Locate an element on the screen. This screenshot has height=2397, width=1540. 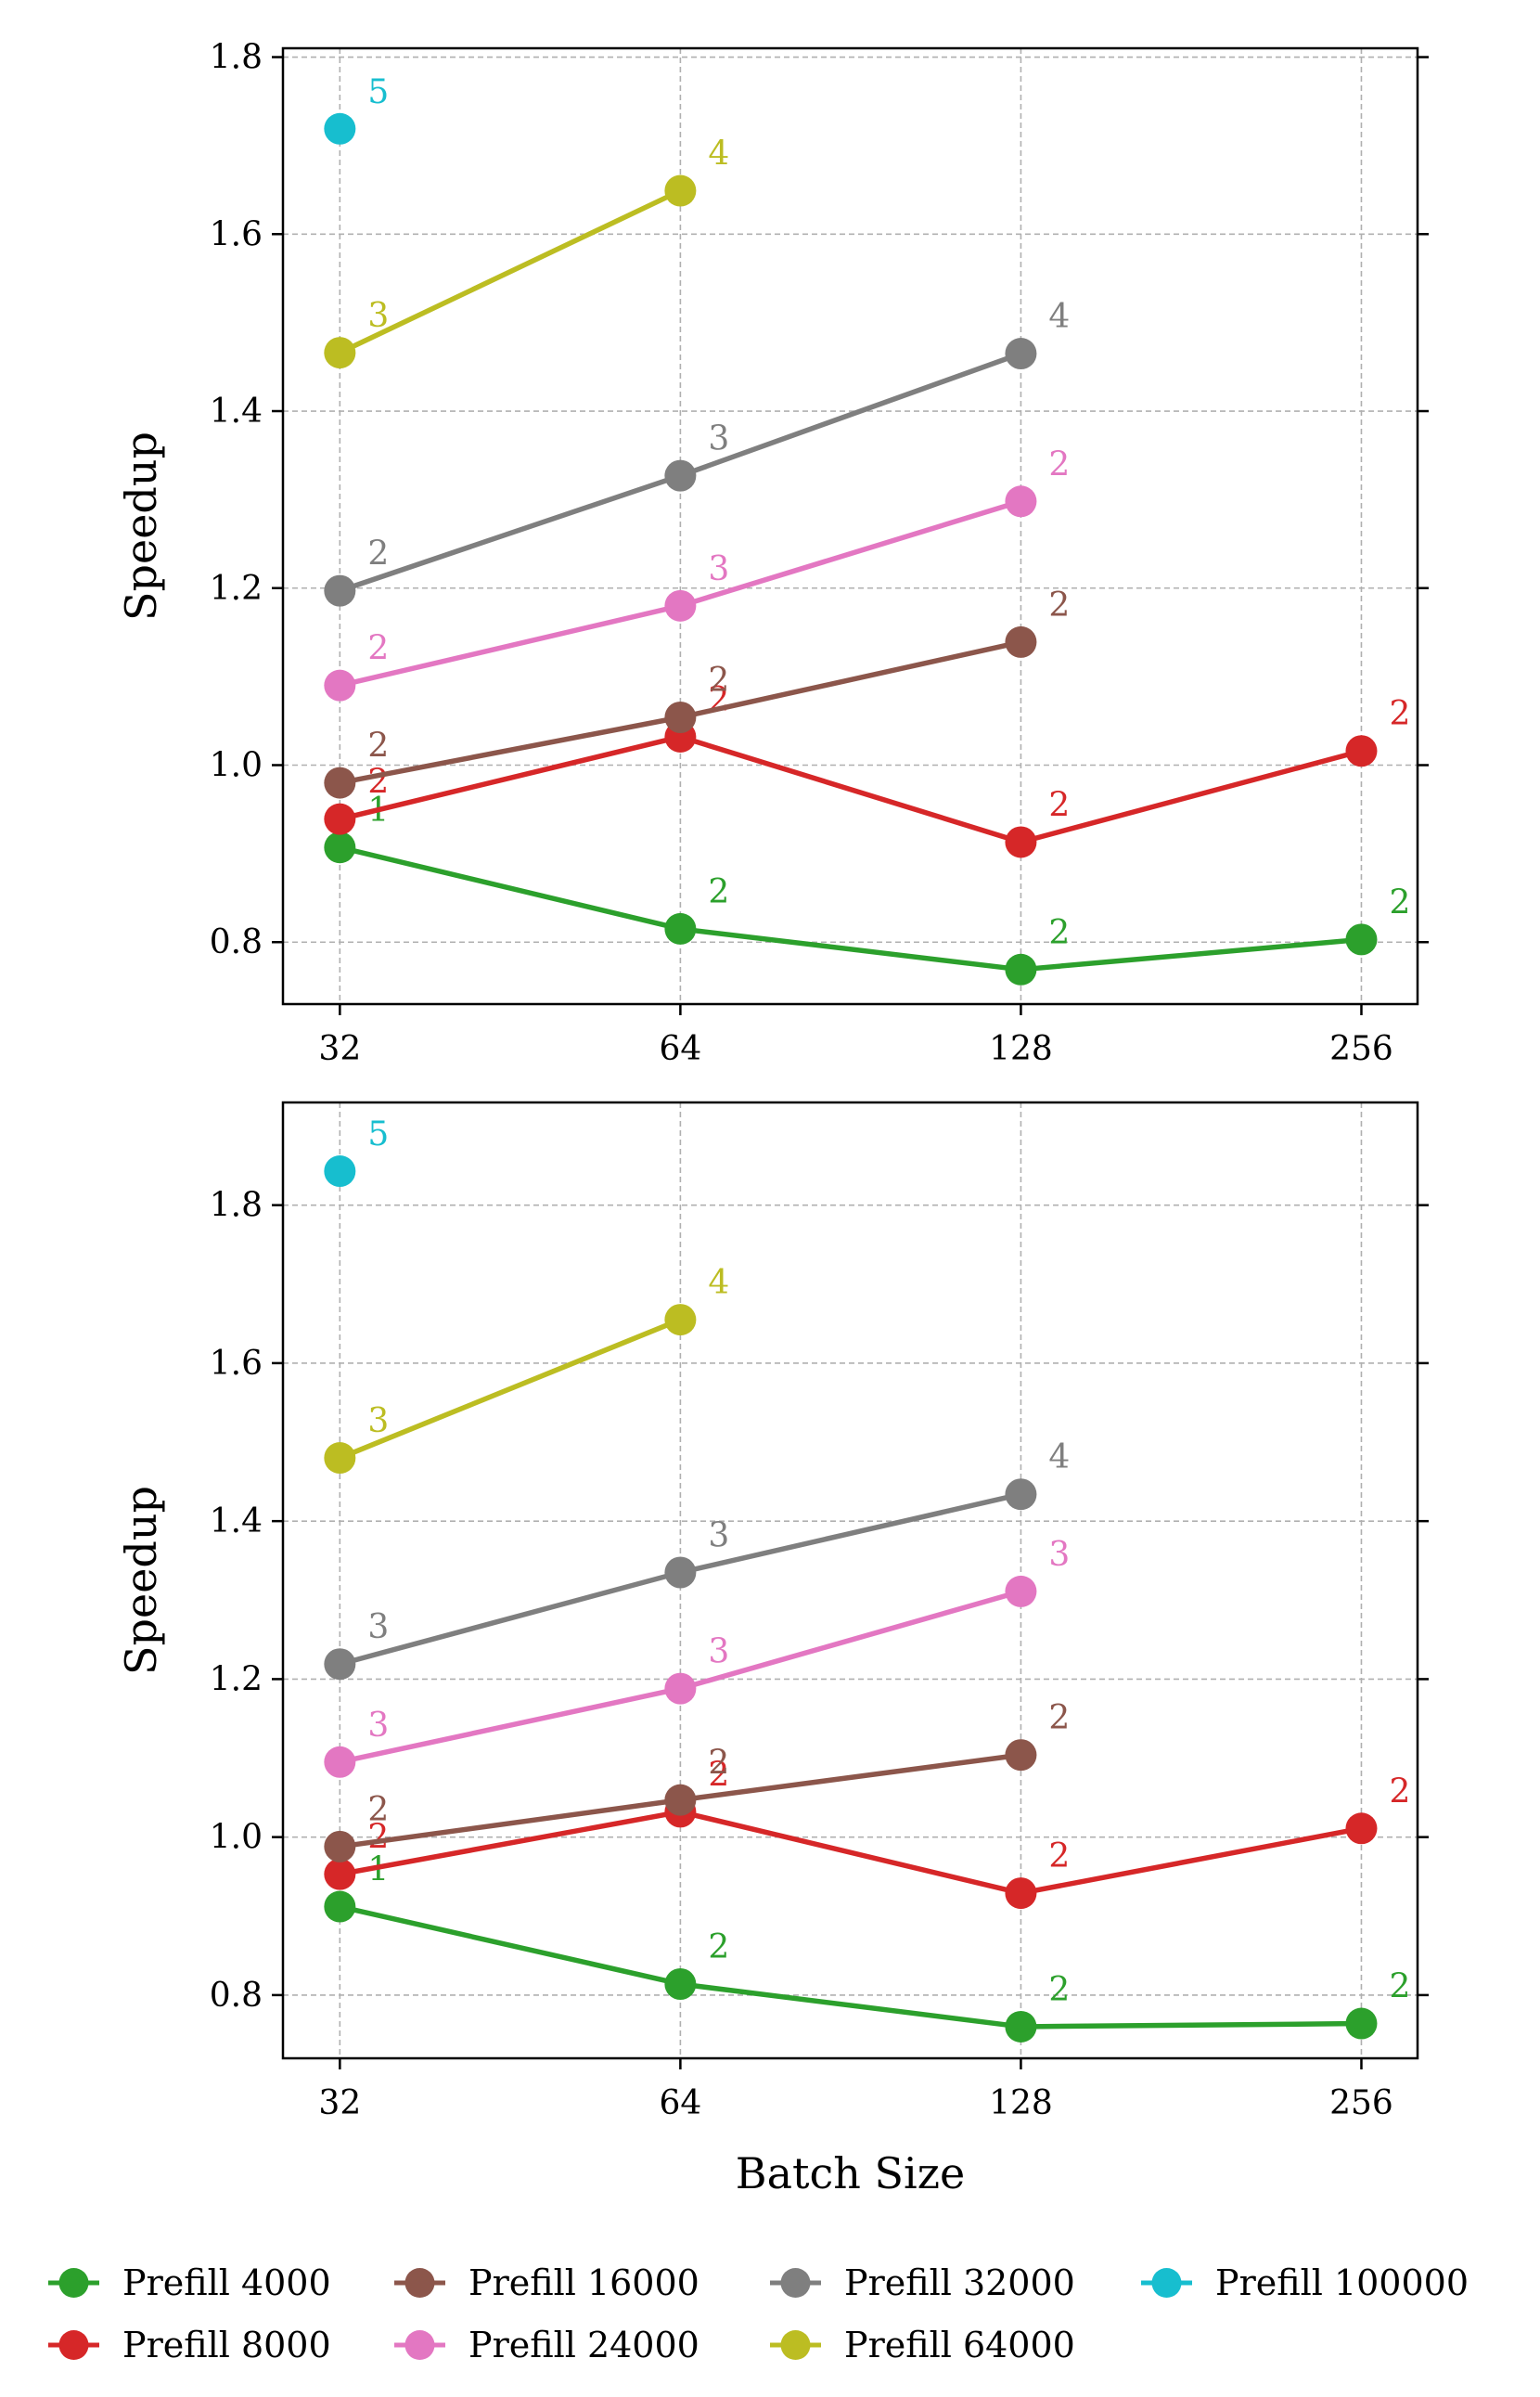
x-tick-label: 128 is located at coordinates (1021, 1049).